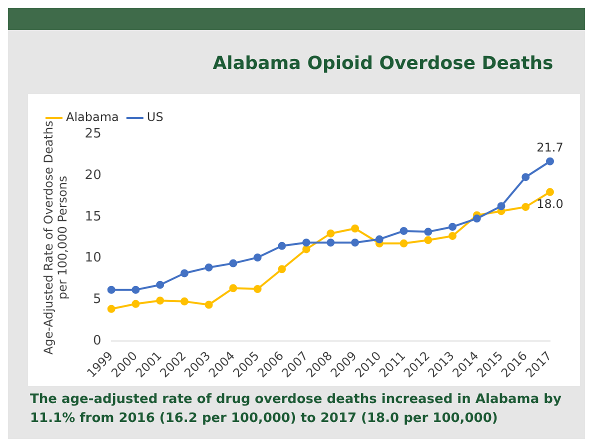 The width and height of the screenshot is (593, 447). I want to click on y-tick-label: 5, so click(97, 300).